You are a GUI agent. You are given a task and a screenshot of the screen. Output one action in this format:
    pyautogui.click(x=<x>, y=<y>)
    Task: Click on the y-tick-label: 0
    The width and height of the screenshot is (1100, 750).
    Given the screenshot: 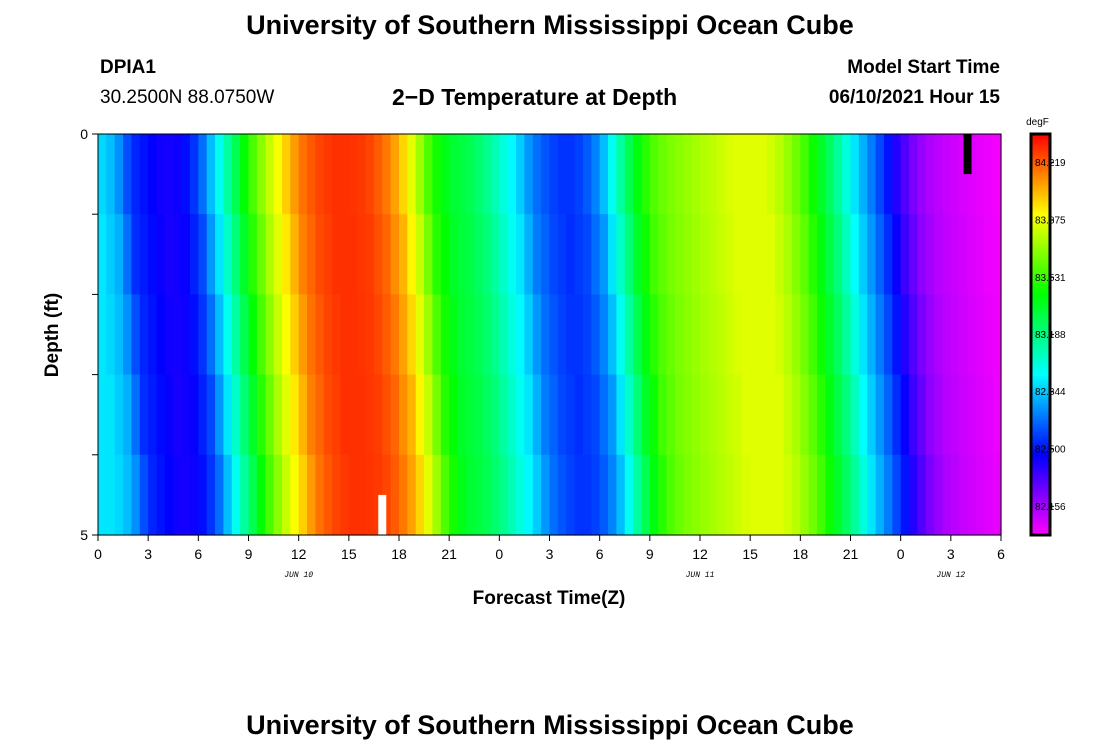 What is the action you would take?
    pyautogui.click(x=84, y=134)
    